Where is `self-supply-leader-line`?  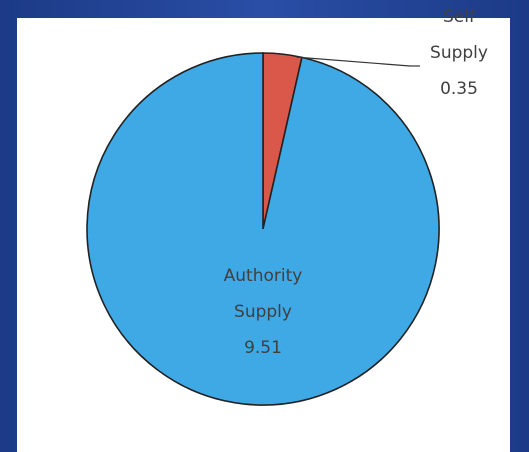
self-supply-leader-line is located at coordinates (353, 61).